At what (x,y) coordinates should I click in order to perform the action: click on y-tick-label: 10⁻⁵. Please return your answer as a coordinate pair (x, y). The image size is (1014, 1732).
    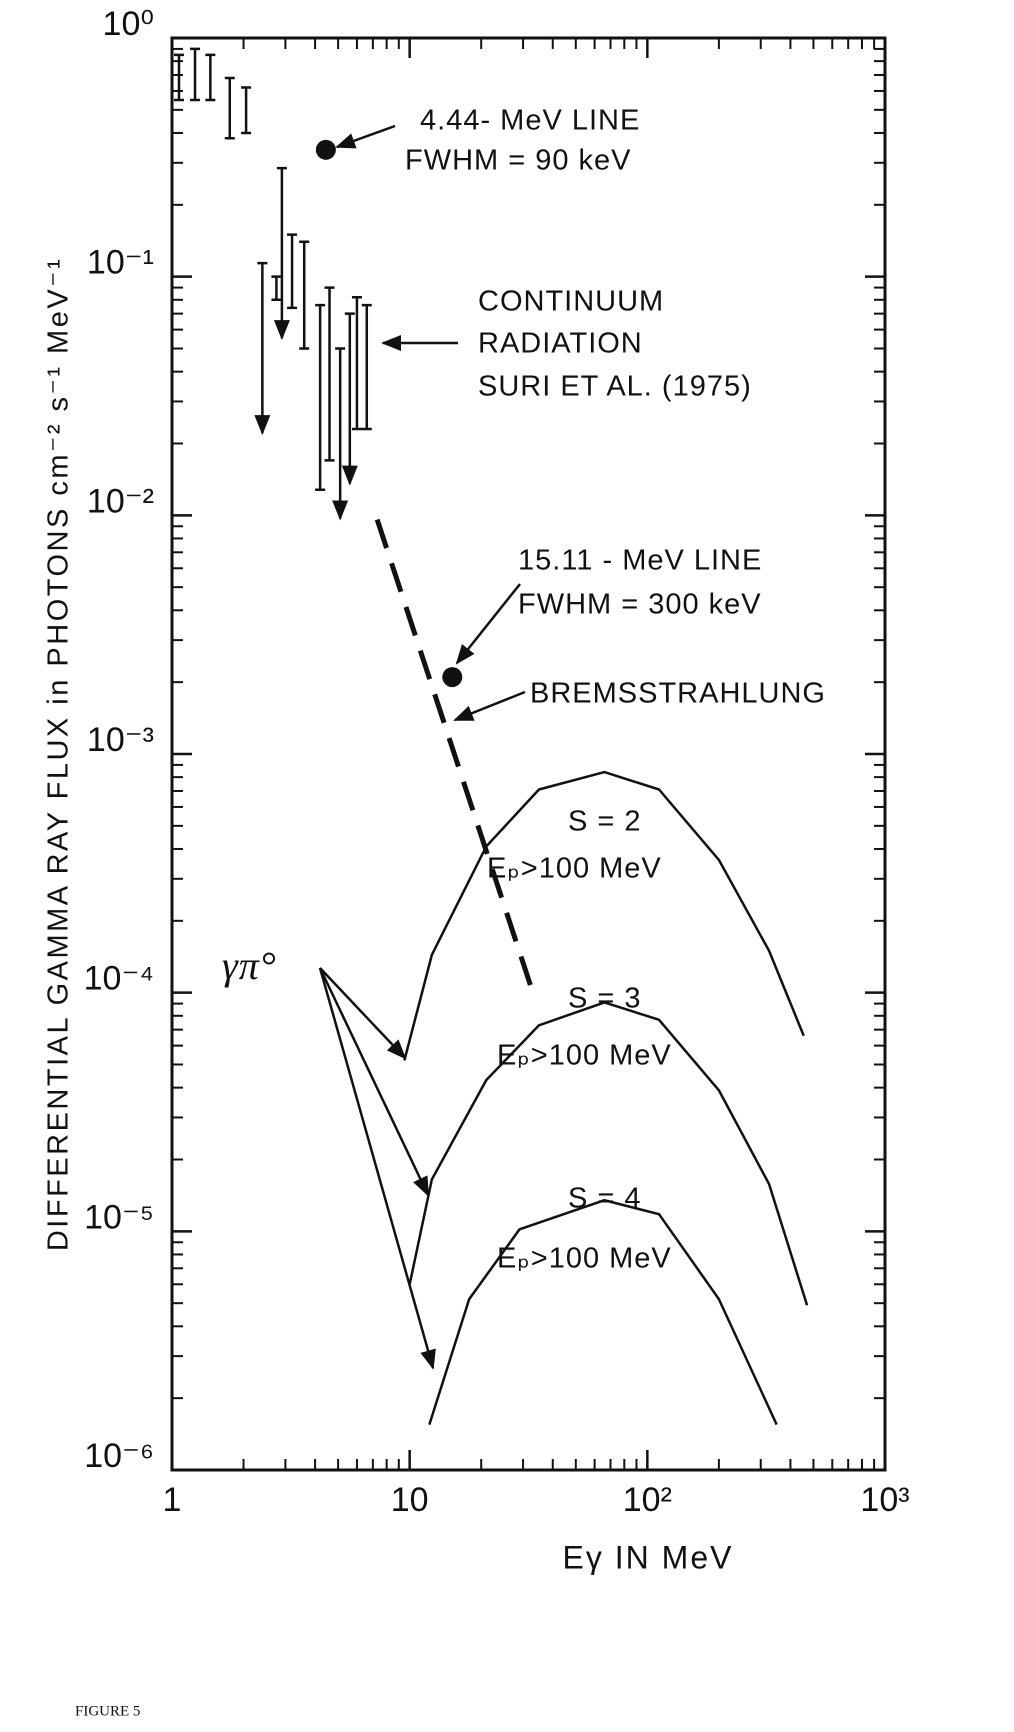
    Looking at the image, I should click on (119, 1217).